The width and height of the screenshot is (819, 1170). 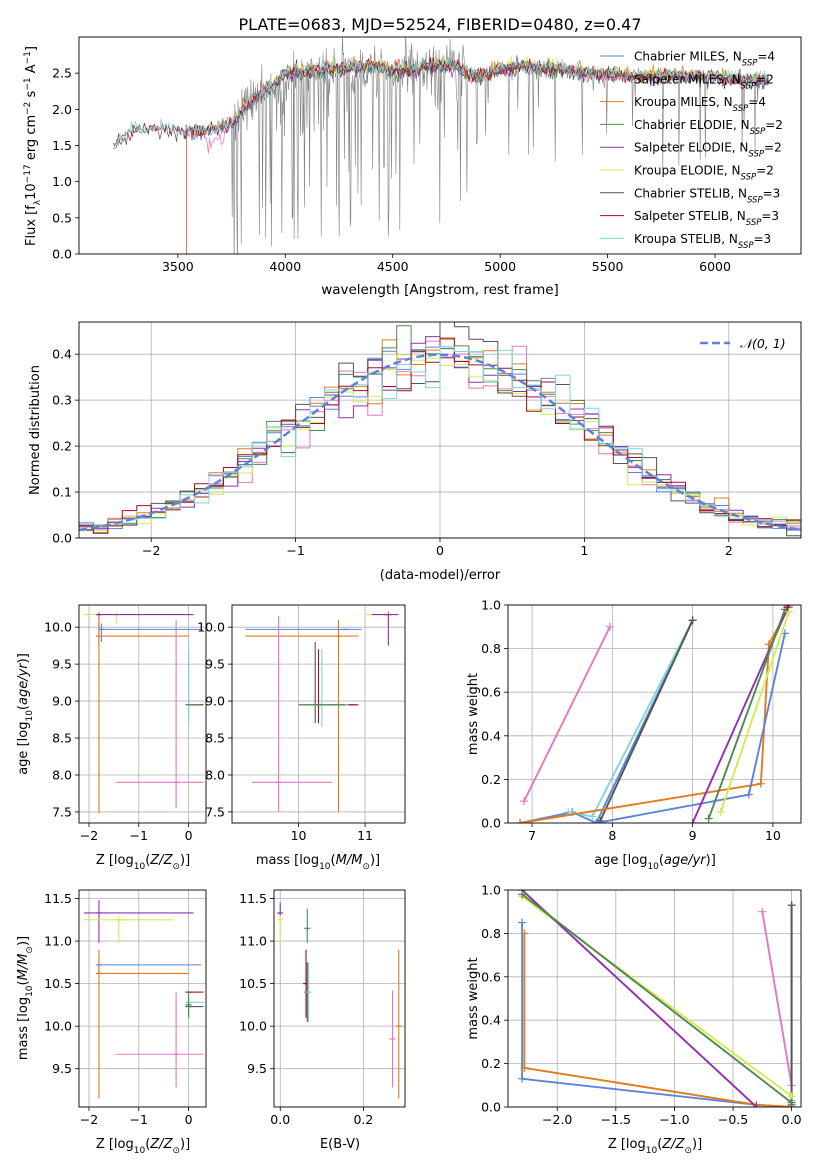 I want to click on legend-label-main: Chabrier MILES, N, so click(x=688, y=57).